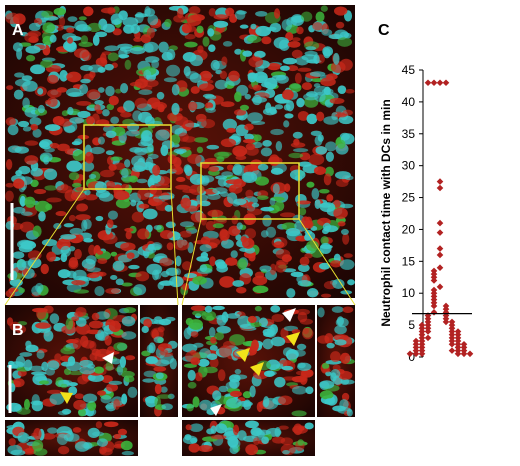 Image resolution: width=520 pixels, height=466 pixels. What do you see at coordinates (409, 293) in the screenshot?
I see `y-tick-label: 10` at bounding box center [409, 293].